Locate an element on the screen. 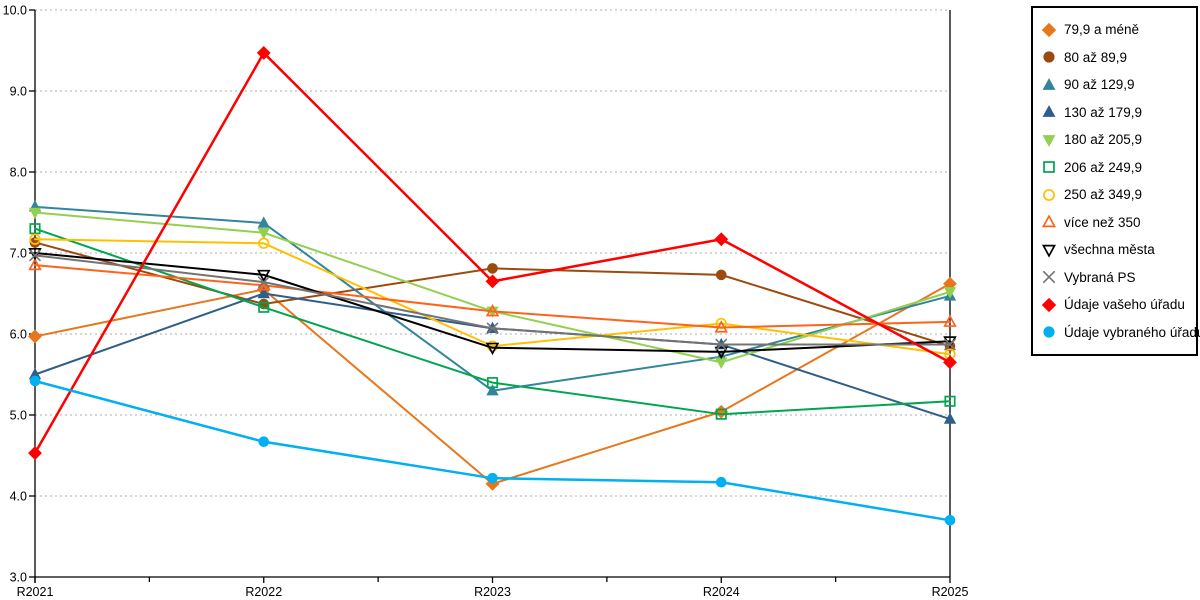 This screenshot has height=600, width=1200. legend-item: 250 až 349,9 is located at coordinates (1115, 195).